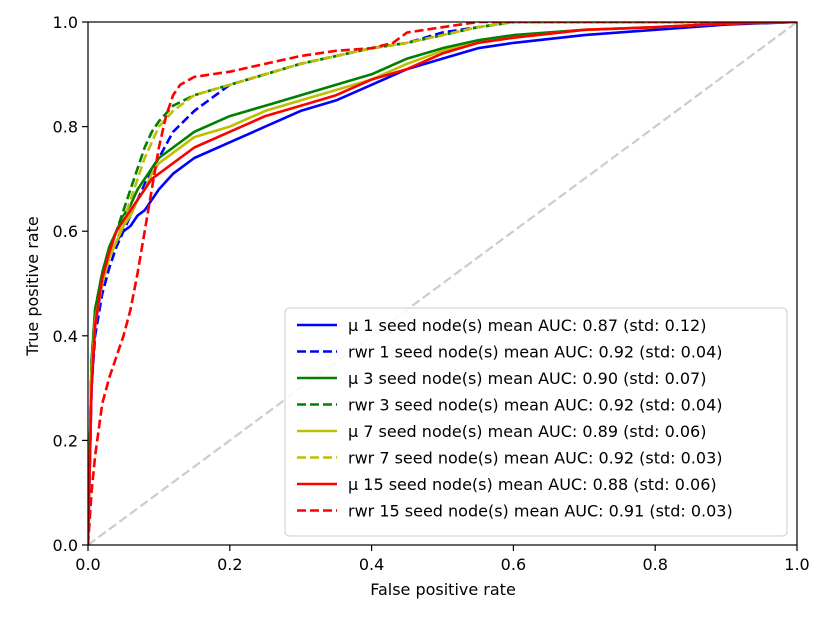 This screenshot has width=830, height=622. I want to click on x-tick-label: 0.0, so click(87, 564).